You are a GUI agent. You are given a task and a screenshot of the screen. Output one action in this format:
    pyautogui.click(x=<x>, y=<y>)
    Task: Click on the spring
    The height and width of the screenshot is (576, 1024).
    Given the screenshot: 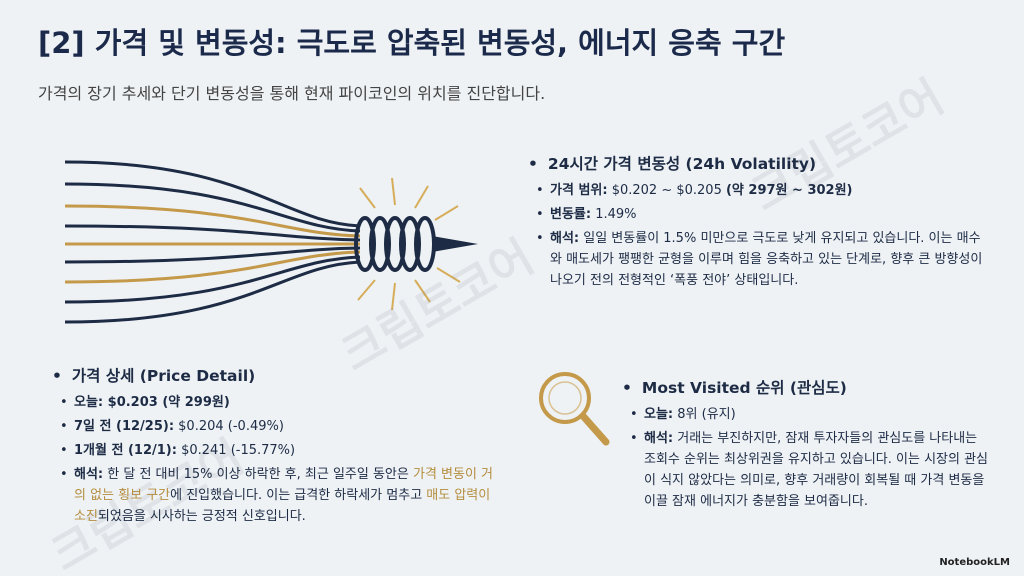 What is the action you would take?
    pyautogui.click(x=395, y=244)
    